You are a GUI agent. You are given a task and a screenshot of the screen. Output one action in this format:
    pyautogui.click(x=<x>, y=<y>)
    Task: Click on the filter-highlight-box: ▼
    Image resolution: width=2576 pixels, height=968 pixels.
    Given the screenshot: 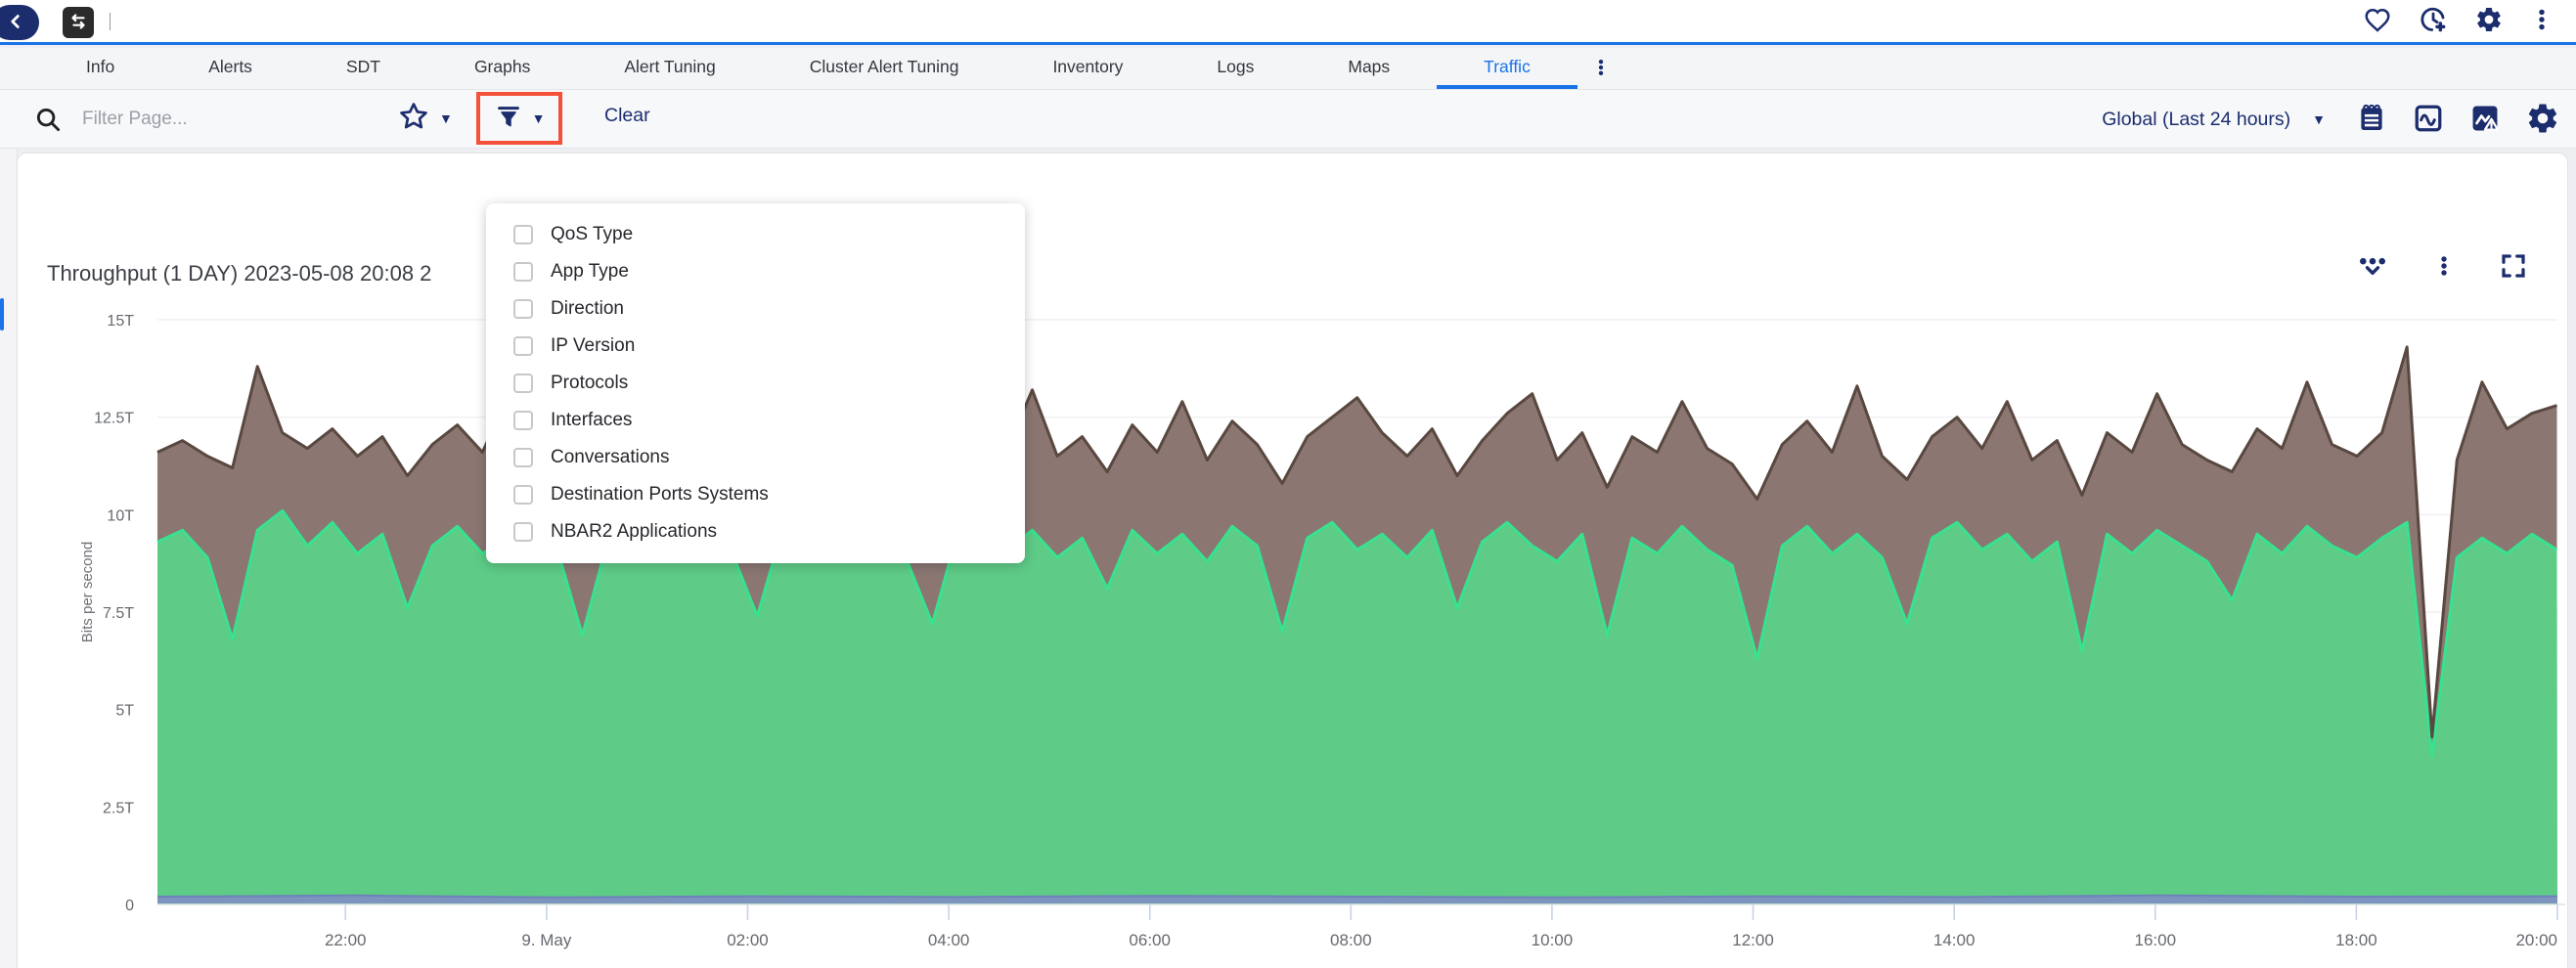 What is the action you would take?
    pyautogui.click(x=519, y=118)
    